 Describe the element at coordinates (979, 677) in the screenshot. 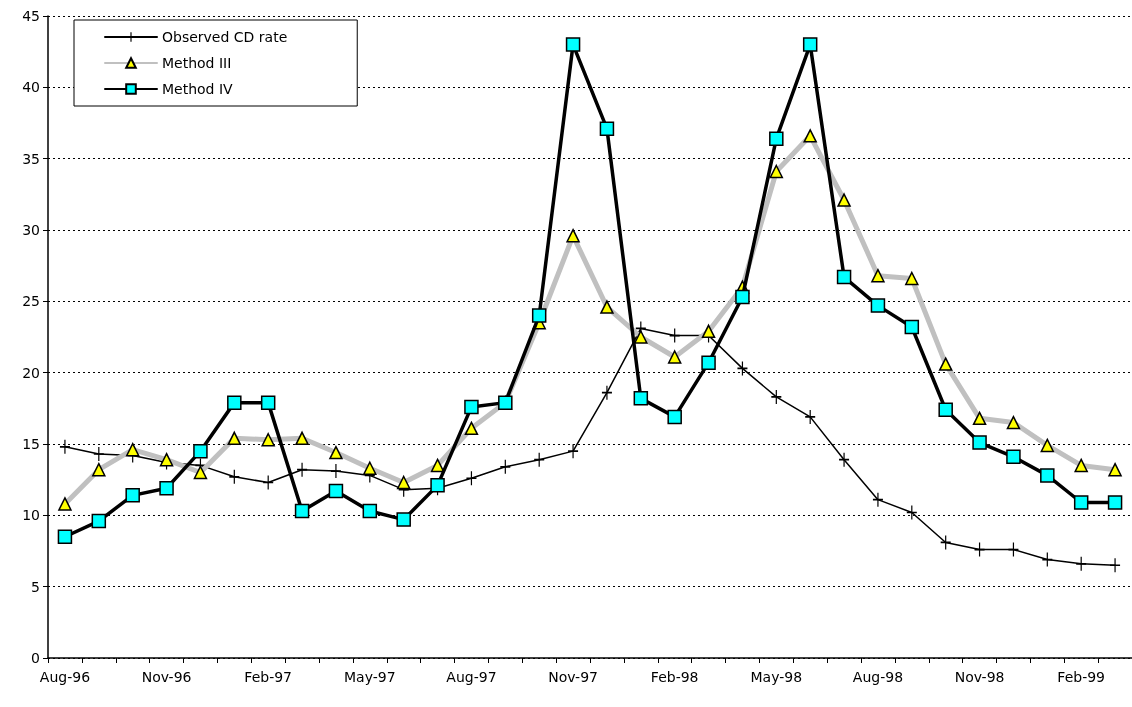

I see `x-tick-label: Nov-98` at that location.